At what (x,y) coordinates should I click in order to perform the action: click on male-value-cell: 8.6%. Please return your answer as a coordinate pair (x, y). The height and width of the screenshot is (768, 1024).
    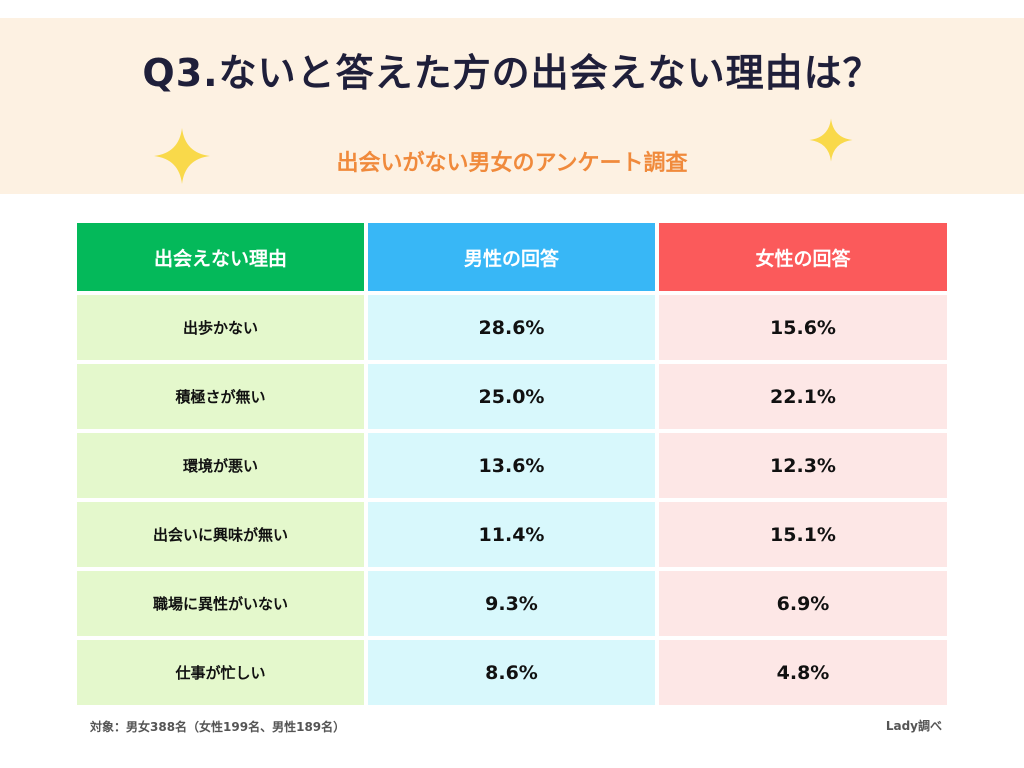
    Looking at the image, I should click on (511, 672).